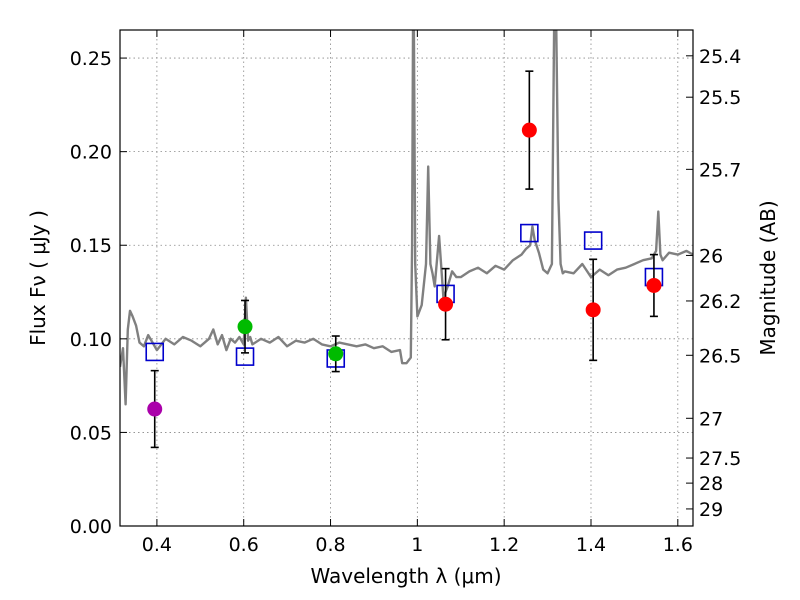  What do you see at coordinates (591, 545) in the screenshot?
I see `x-tick-label: 1.4` at bounding box center [591, 545].